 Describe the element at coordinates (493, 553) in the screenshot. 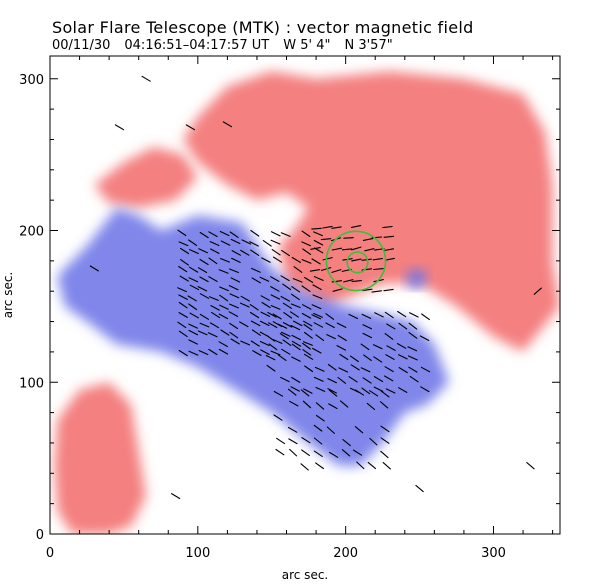

I see `x-tick-label: 300` at that location.